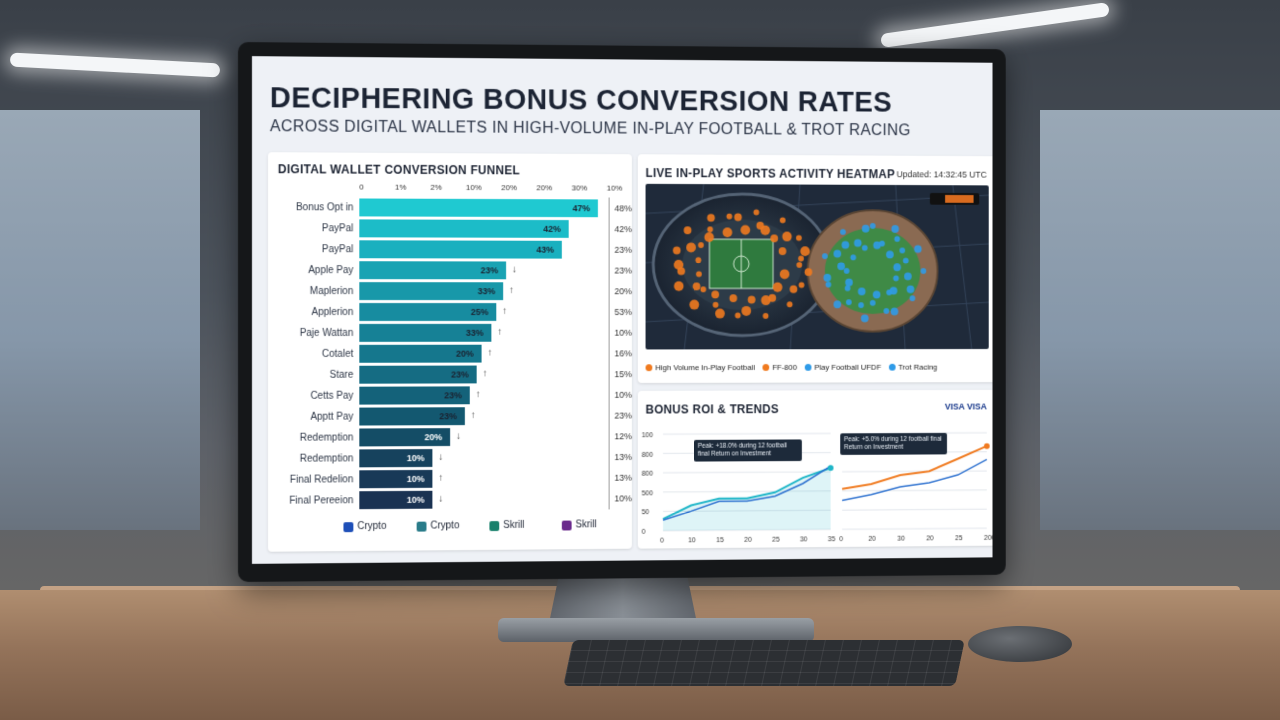  What do you see at coordinates (741, 263) in the screenshot?
I see `football-pitch` at bounding box center [741, 263].